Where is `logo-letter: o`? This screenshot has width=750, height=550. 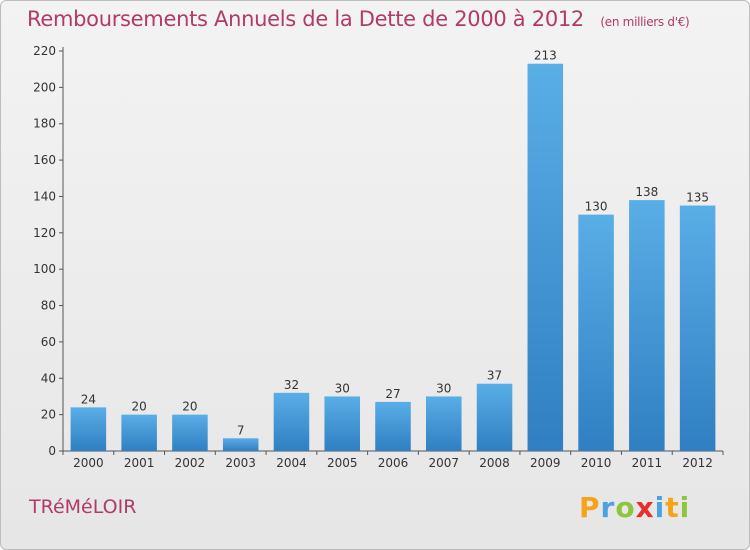 logo-letter: o is located at coordinates (625, 507).